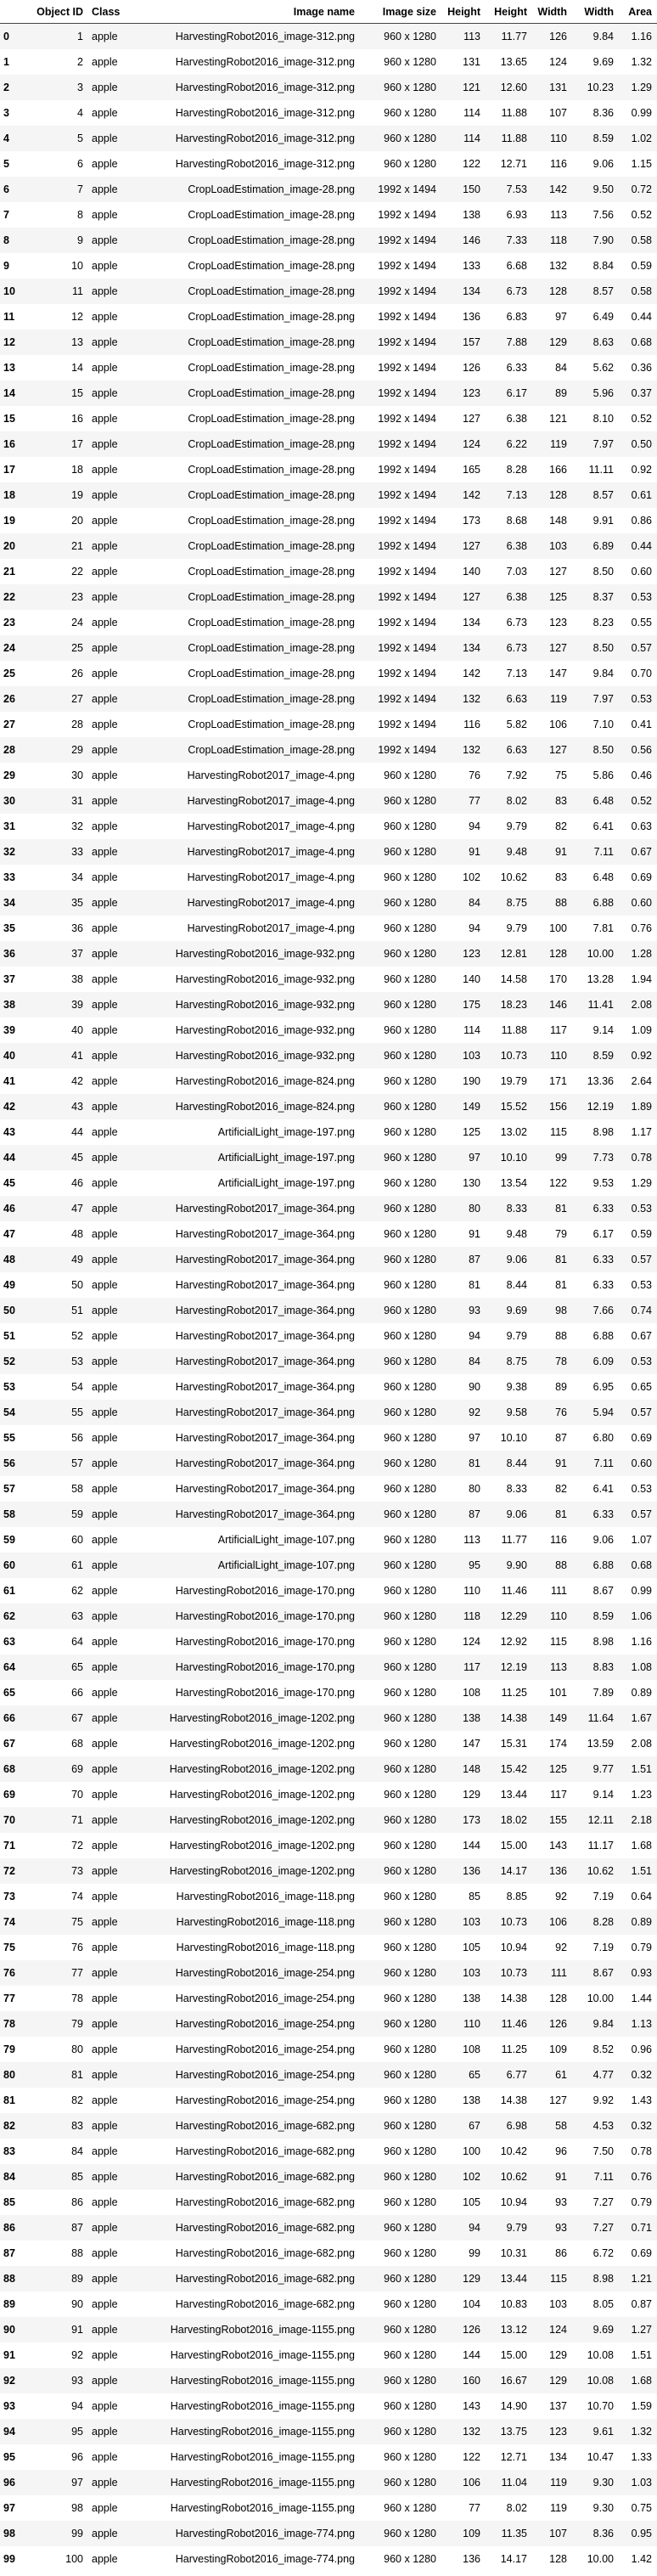 Image resolution: width=657 pixels, height=2576 pixels. I want to click on object-id-cell: 71, so click(77, 1819).